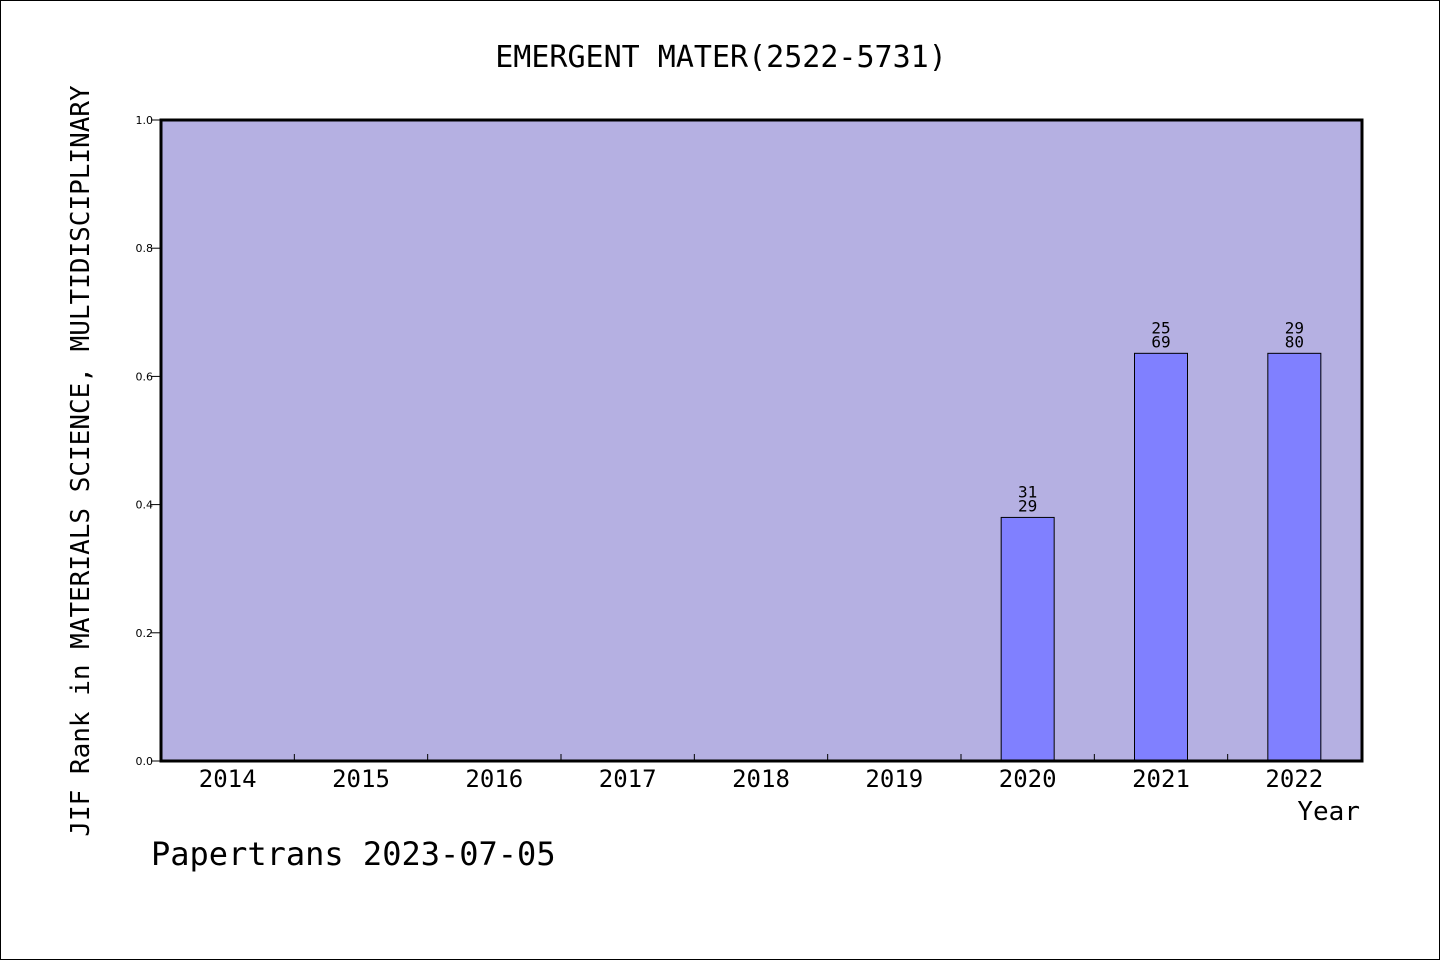  I want to click on x-tick-label: 2019, so click(894, 779).